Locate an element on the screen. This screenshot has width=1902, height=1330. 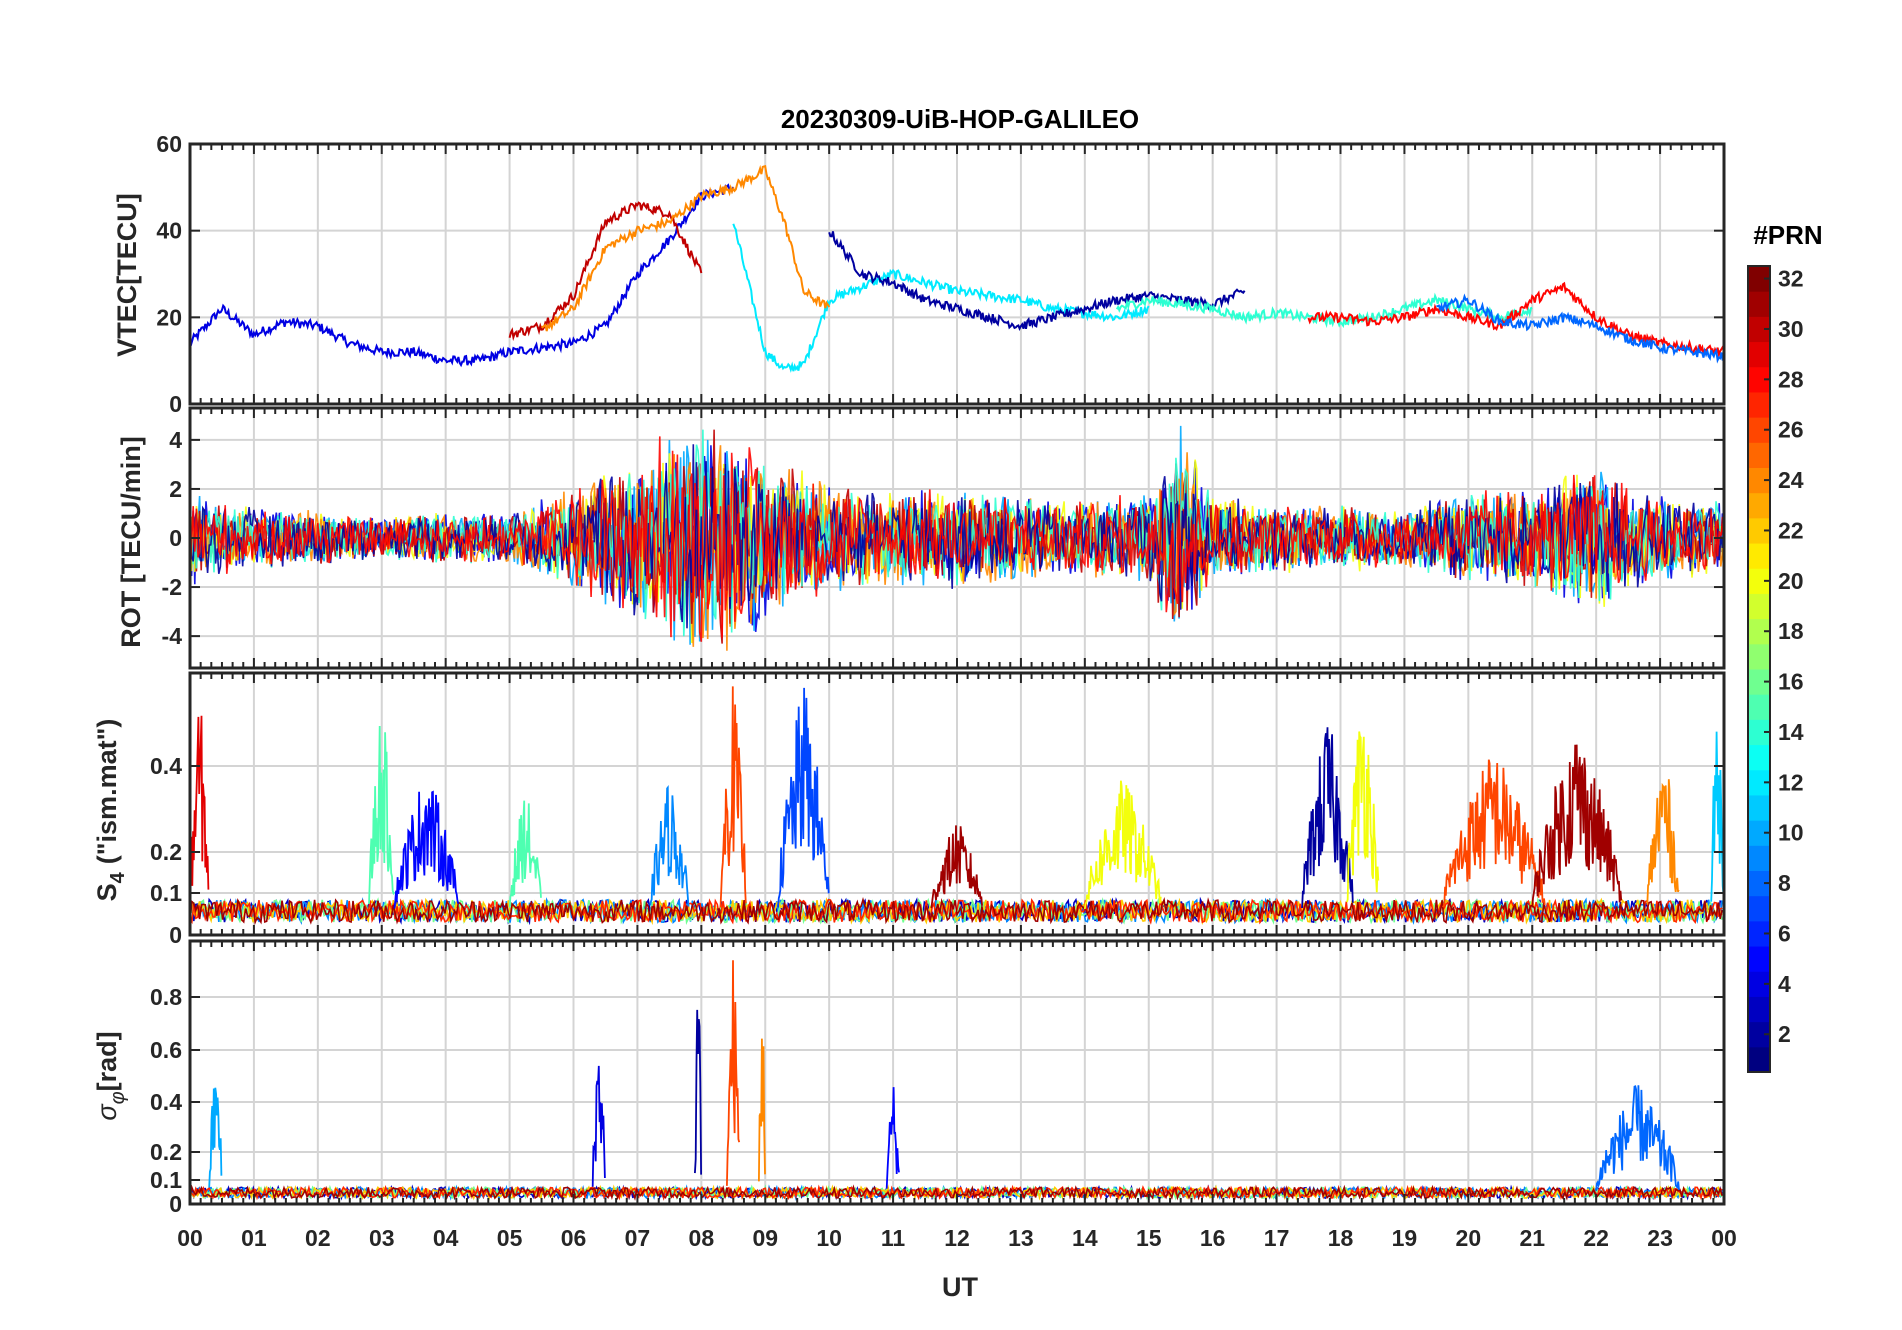
x-tick-label: 19 is located at coordinates (1405, 1238).